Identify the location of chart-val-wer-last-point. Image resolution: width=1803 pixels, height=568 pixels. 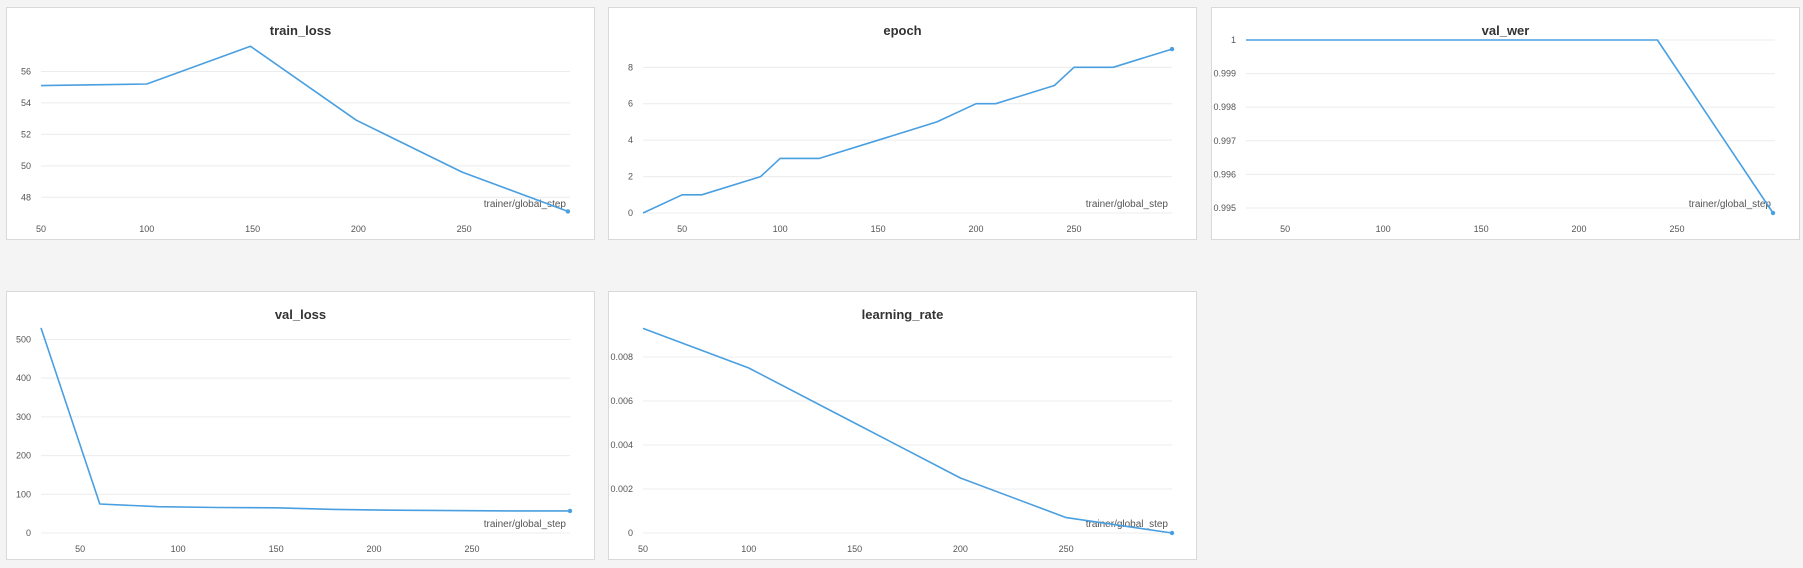
(1773, 213).